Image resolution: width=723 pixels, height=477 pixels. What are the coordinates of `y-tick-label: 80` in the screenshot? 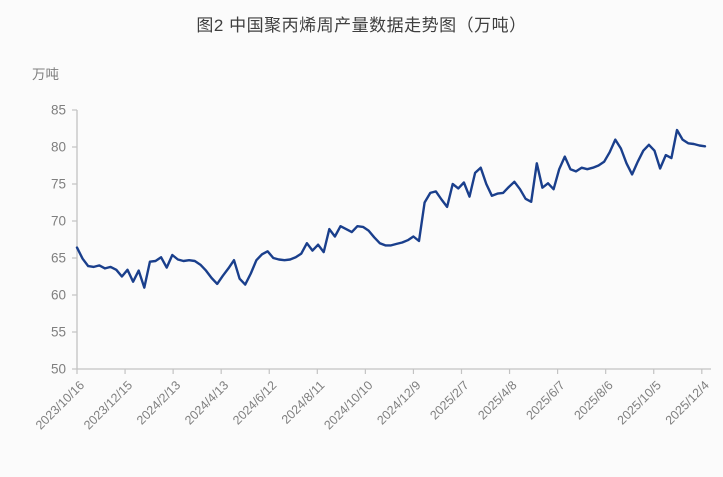 It's located at (58, 147).